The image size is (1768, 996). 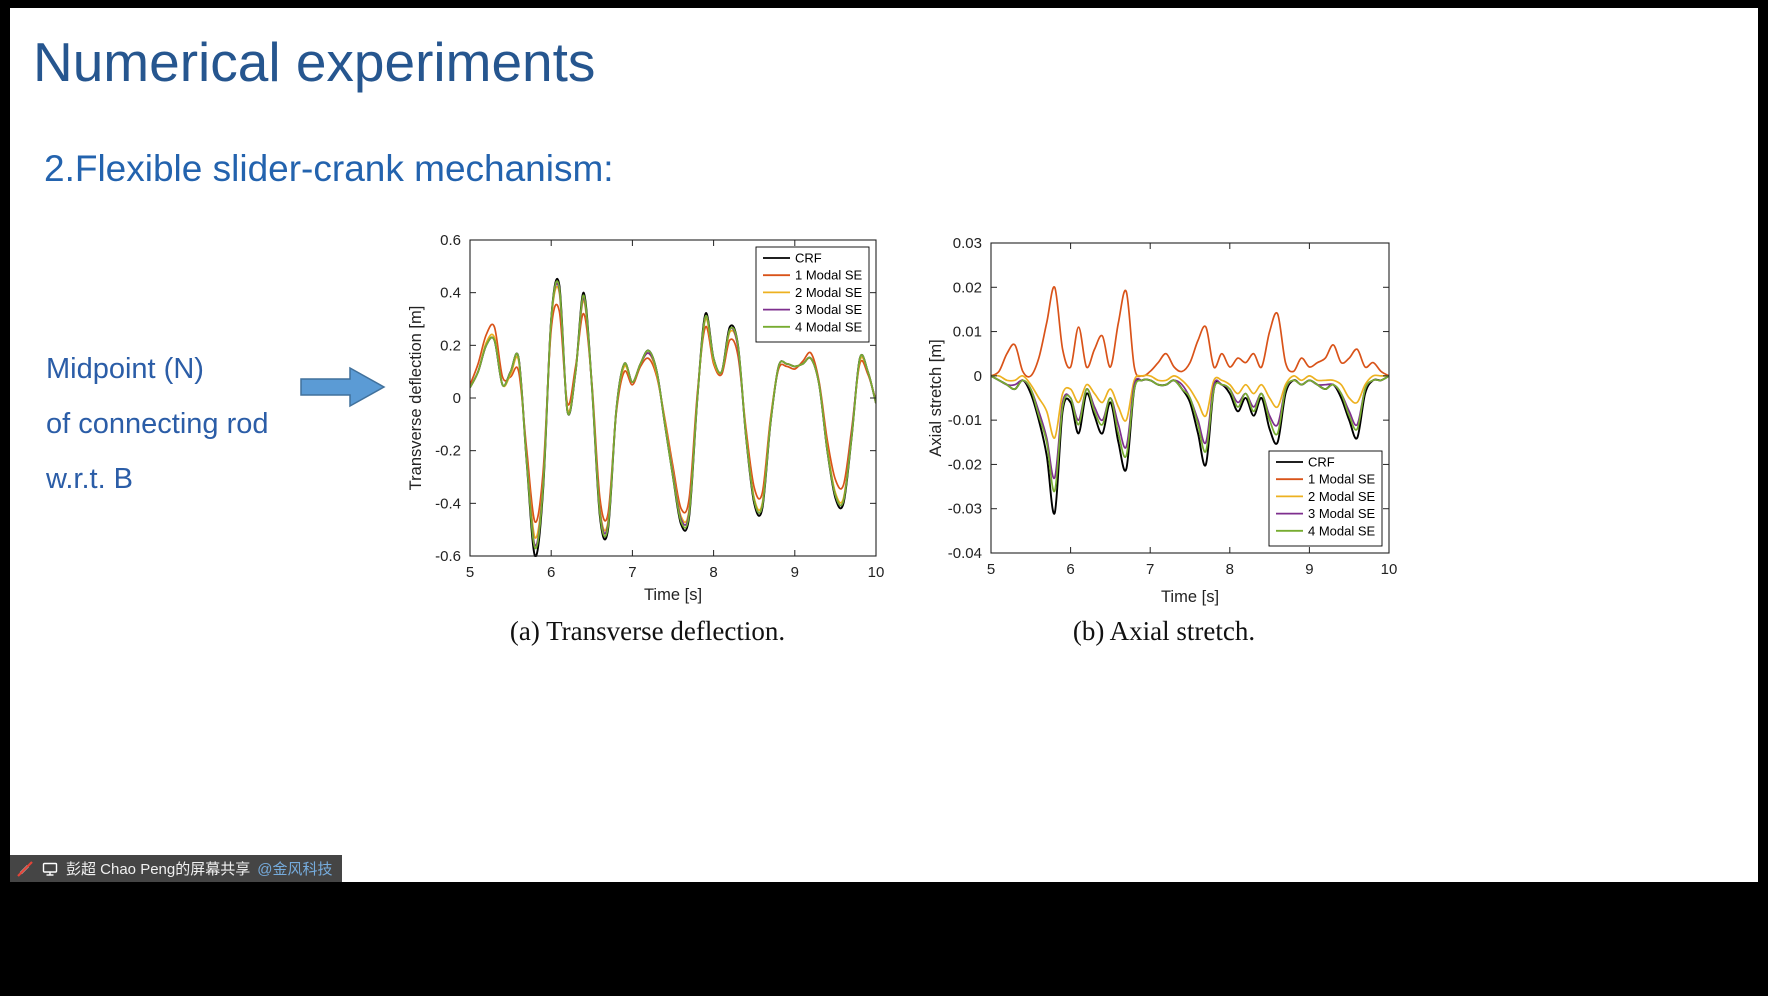 What do you see at coordinates (965, 464) in the screenshot?
I see `svg-text: -0.02` at bounding box center [965, 464].